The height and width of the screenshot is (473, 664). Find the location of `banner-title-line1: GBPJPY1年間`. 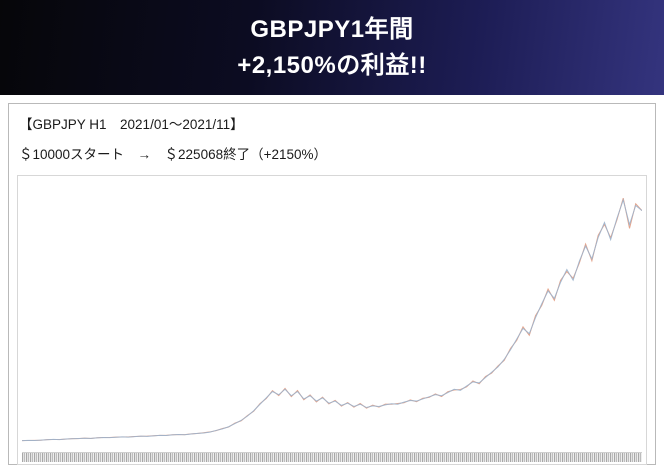

banner-title-line1: GBPJPY1年間 is located at coordinates (332, 30).